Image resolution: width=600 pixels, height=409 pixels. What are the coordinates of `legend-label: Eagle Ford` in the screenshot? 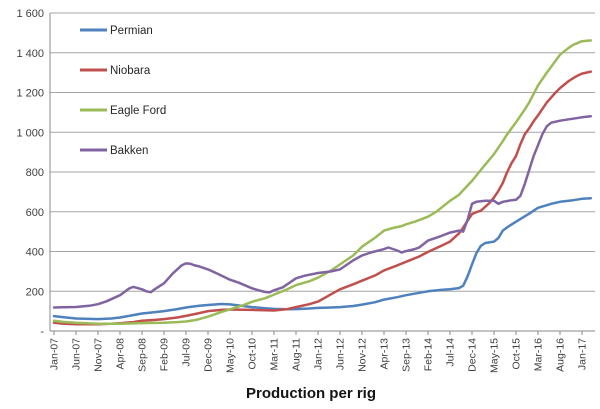 It's located at (138, 111).